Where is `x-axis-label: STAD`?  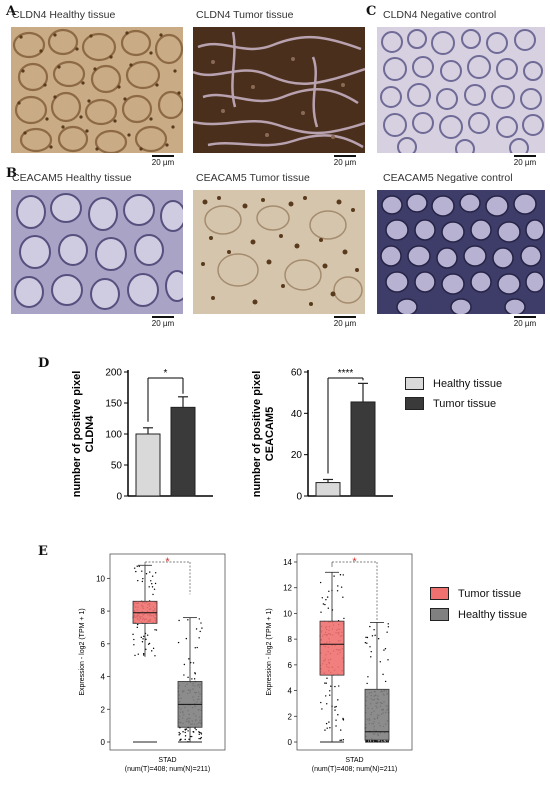
x-axis-label: STAD is located at coordinates (167, 760).